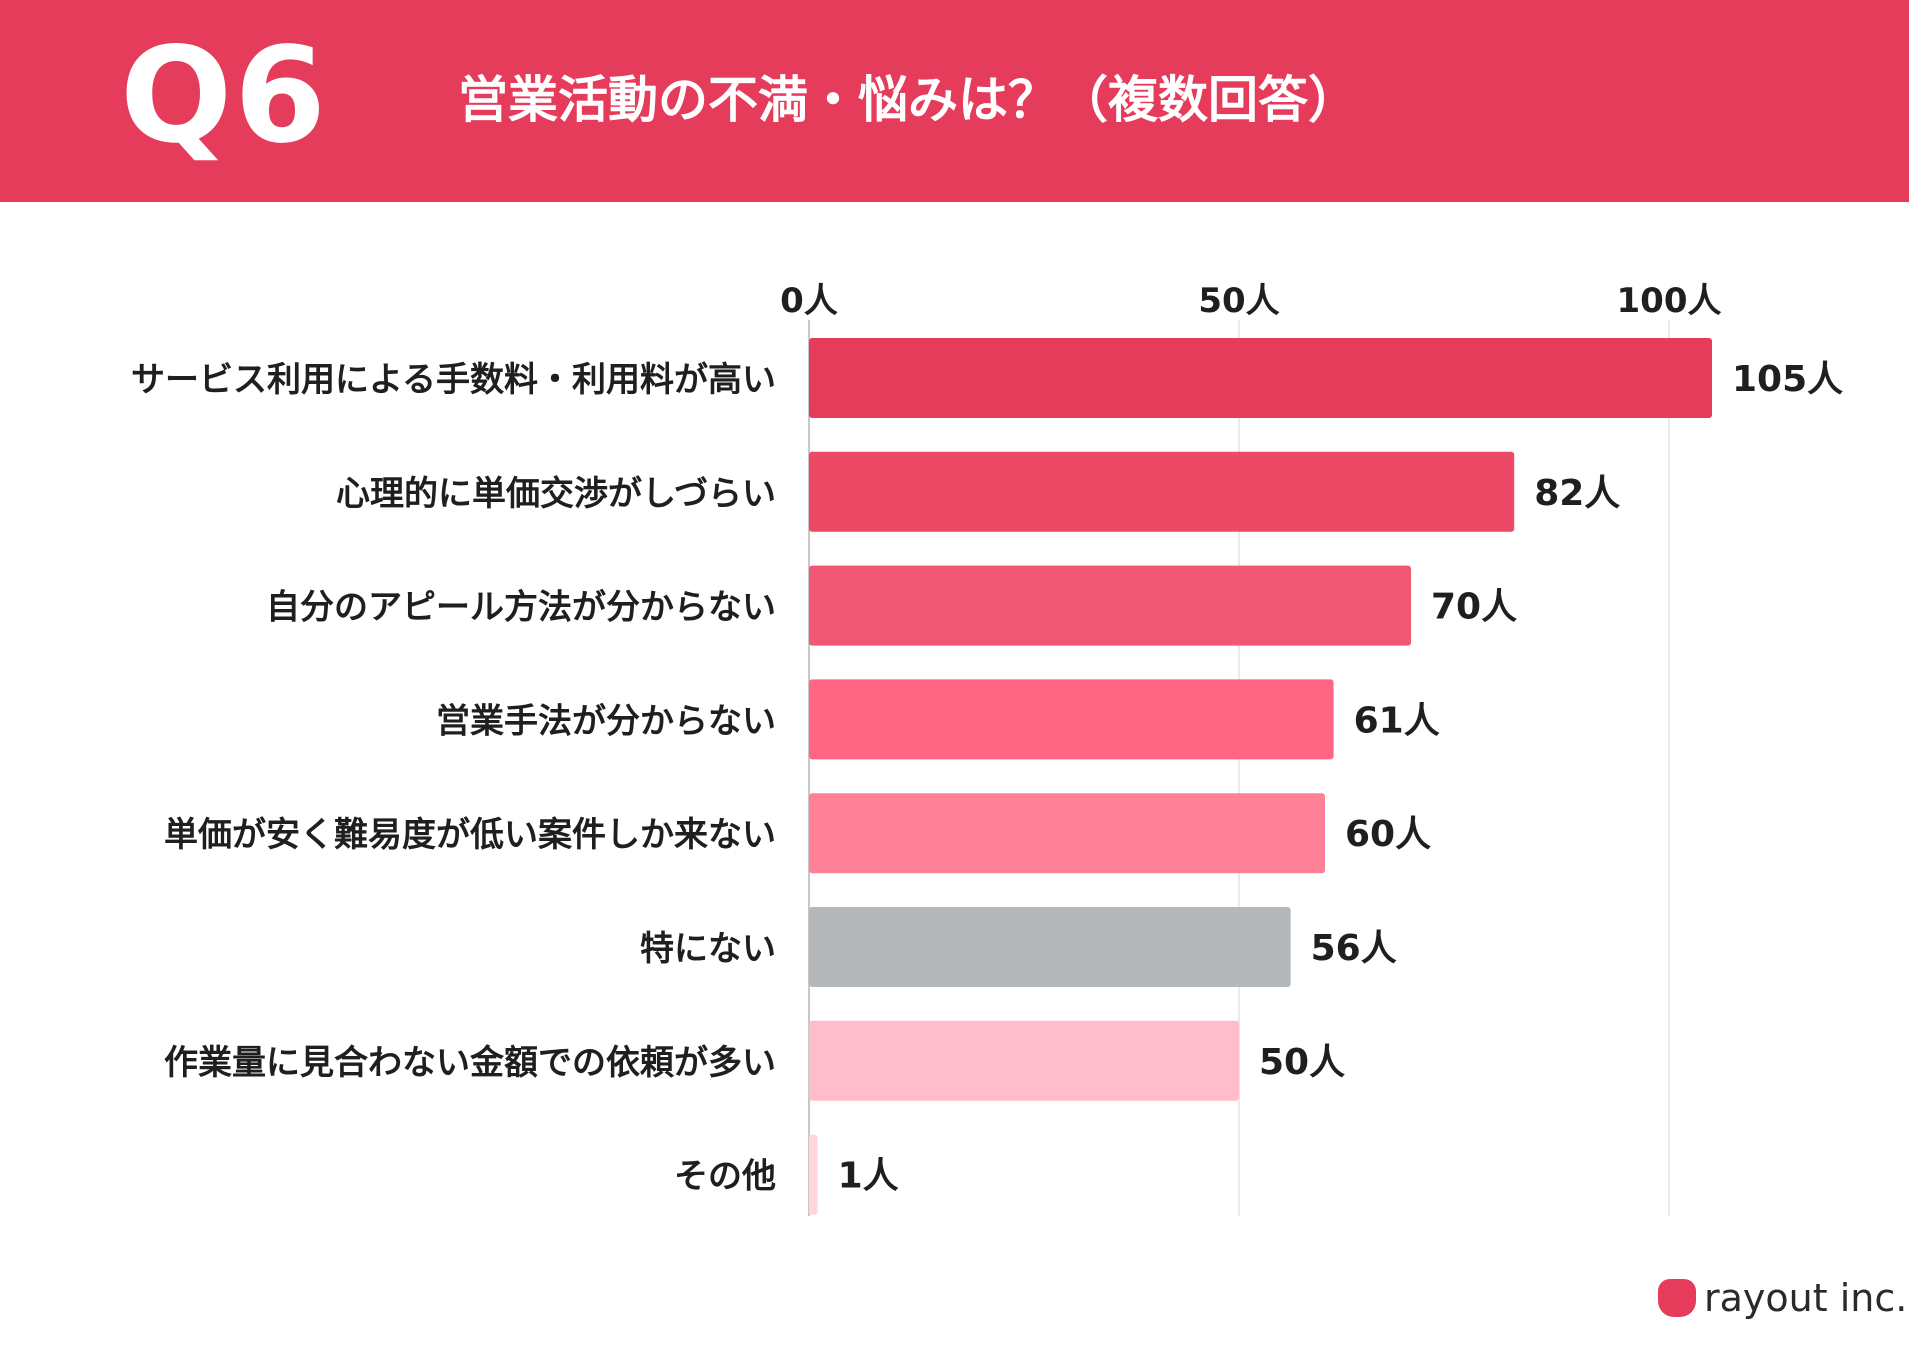 The width and height of the screenshot is (1909, 1350). I want to click on data-label: 105人, so click(1787, 379).